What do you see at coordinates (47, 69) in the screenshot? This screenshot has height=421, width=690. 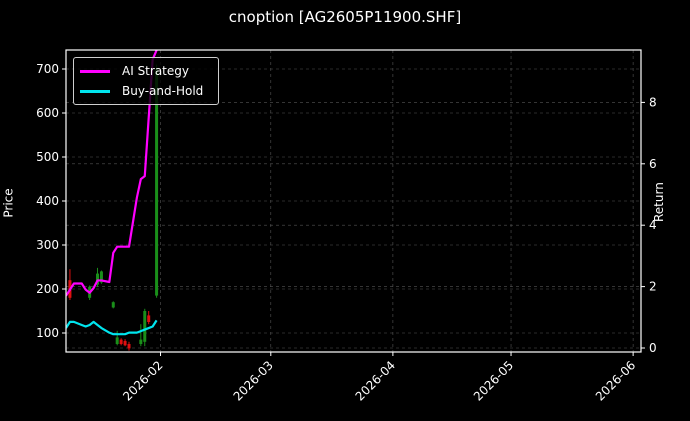 I see `y-tick-label: 700` at bounding box center [47, 69].